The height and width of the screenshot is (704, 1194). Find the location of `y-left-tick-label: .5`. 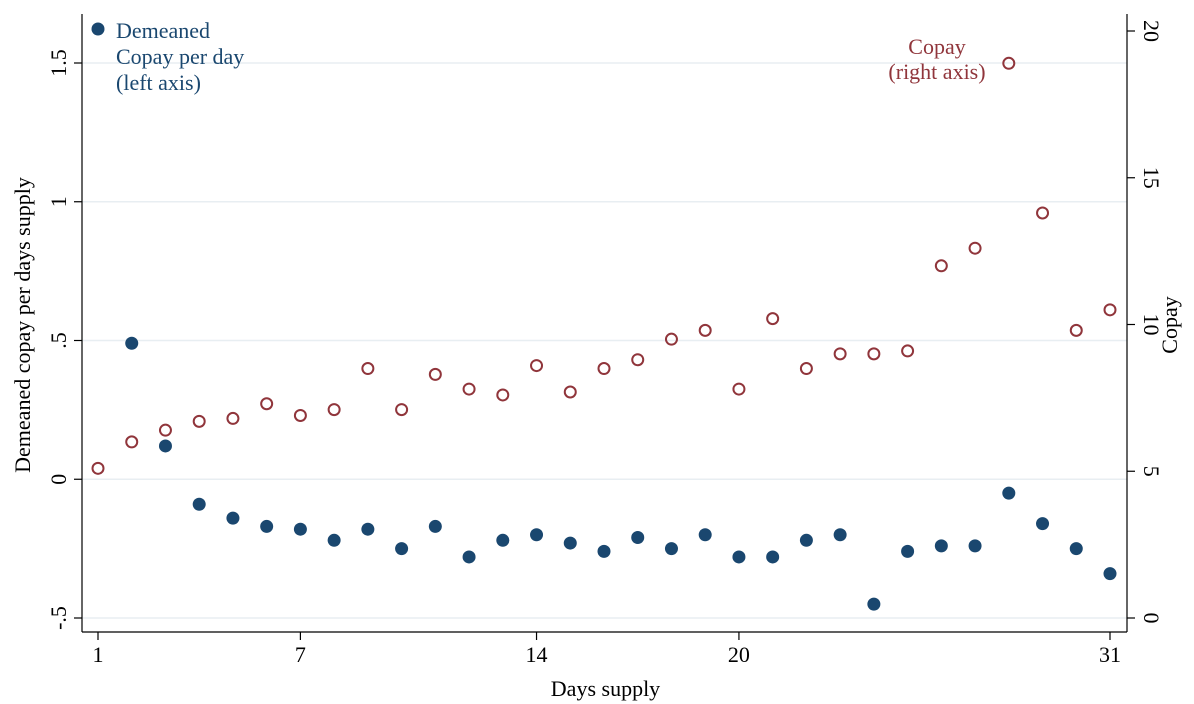

y-left-tick-label: .5 is located at coordinates (58, 340).